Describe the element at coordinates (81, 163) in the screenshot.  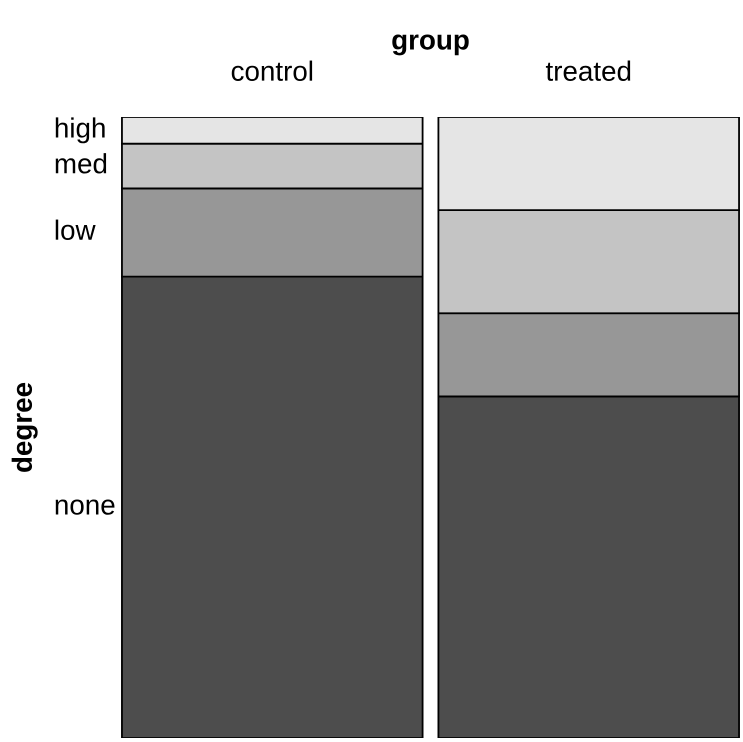
I see `series-label: med` at that location.